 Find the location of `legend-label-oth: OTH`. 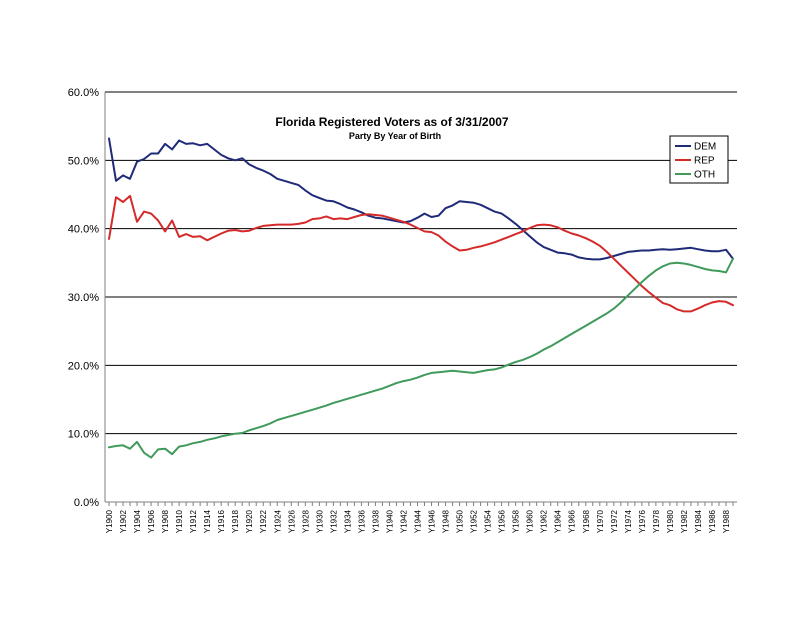

legend-label-oth: OTH is located at coordinates (704, 175).